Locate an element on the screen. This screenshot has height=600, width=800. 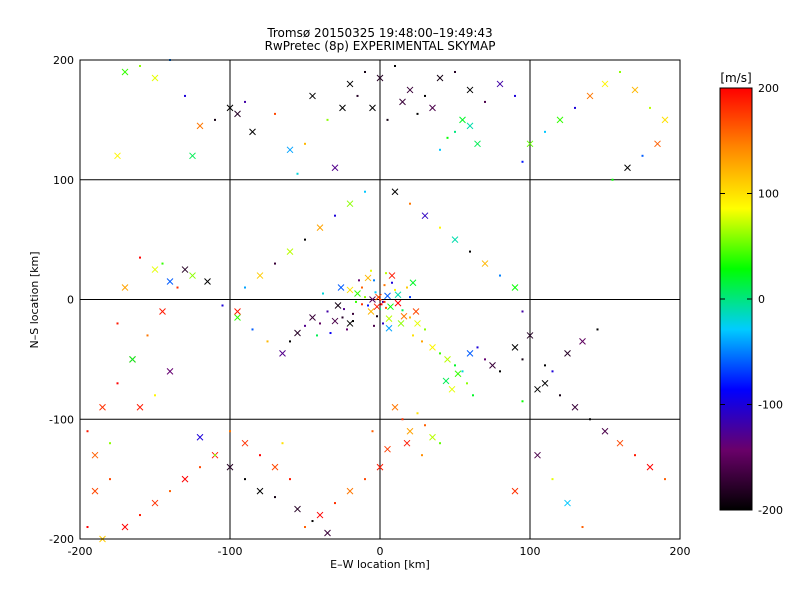
colorbar-tick-label: 0 is located at coordinates (761, 299).